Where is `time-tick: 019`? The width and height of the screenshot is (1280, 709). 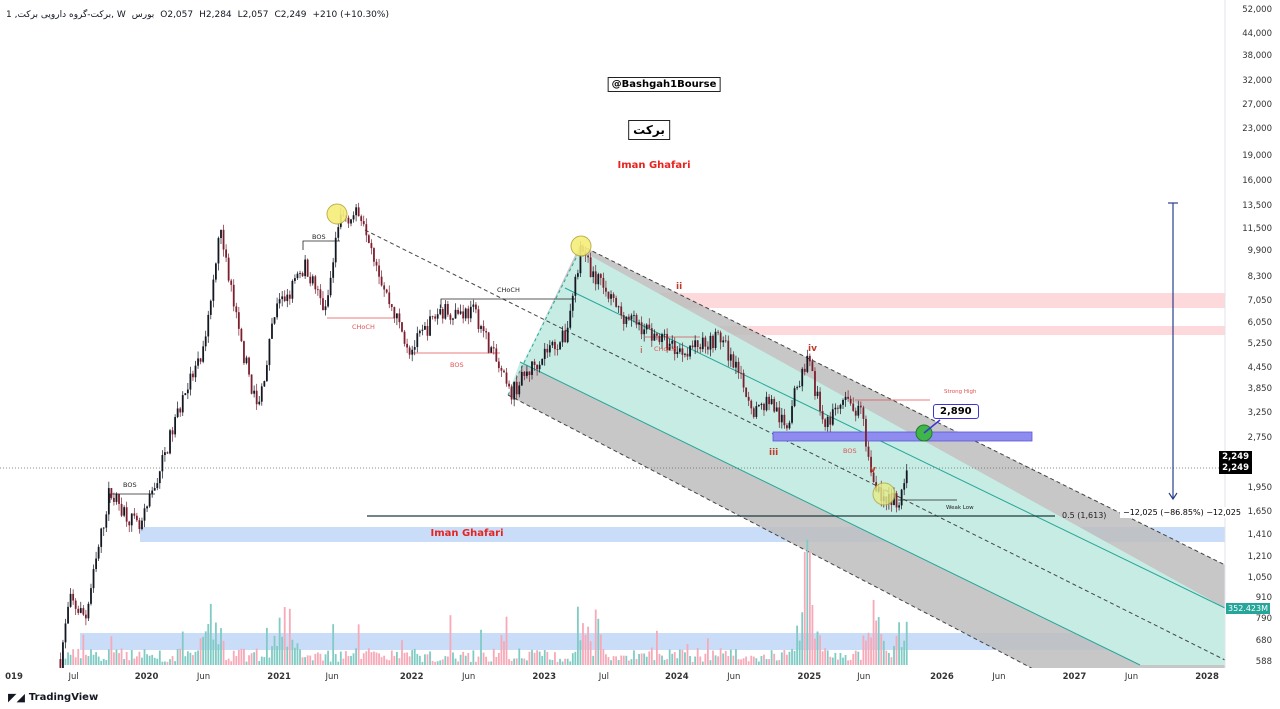 time-tick: 019 is located at coordinates (14, 677).